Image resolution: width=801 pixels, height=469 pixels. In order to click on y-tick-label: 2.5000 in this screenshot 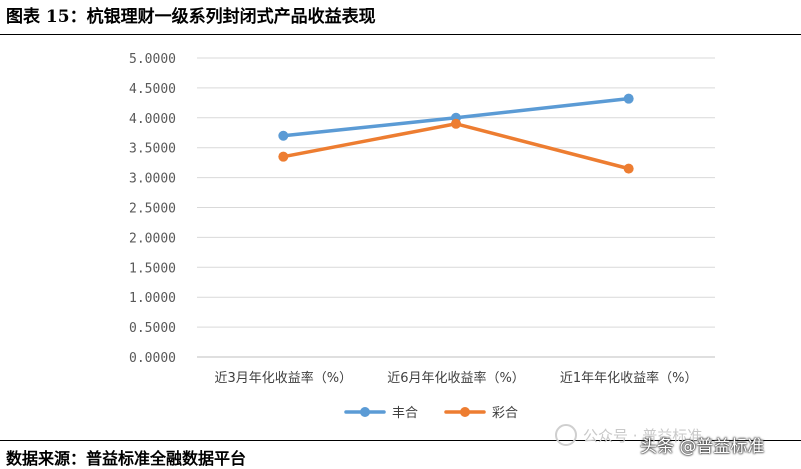, I will do `click(152, 209)`.